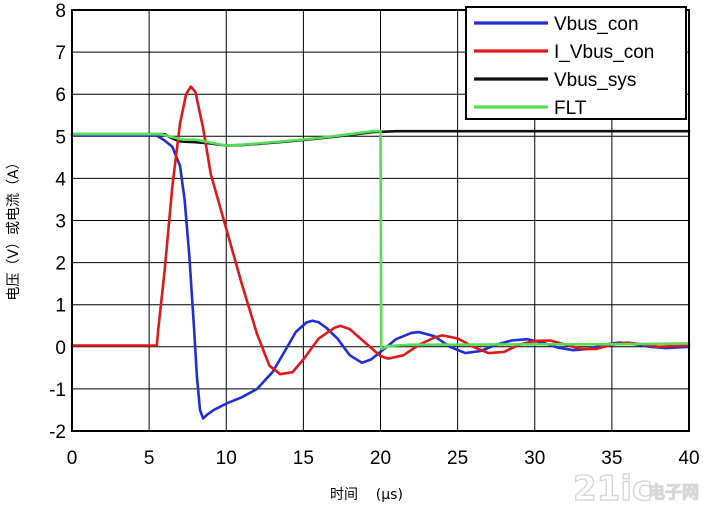  What do you see at coordinates (596, 24) in the screenshot?
I see `legend-label-vbus-con: Vbus_con` at bounding box center [596, 24].